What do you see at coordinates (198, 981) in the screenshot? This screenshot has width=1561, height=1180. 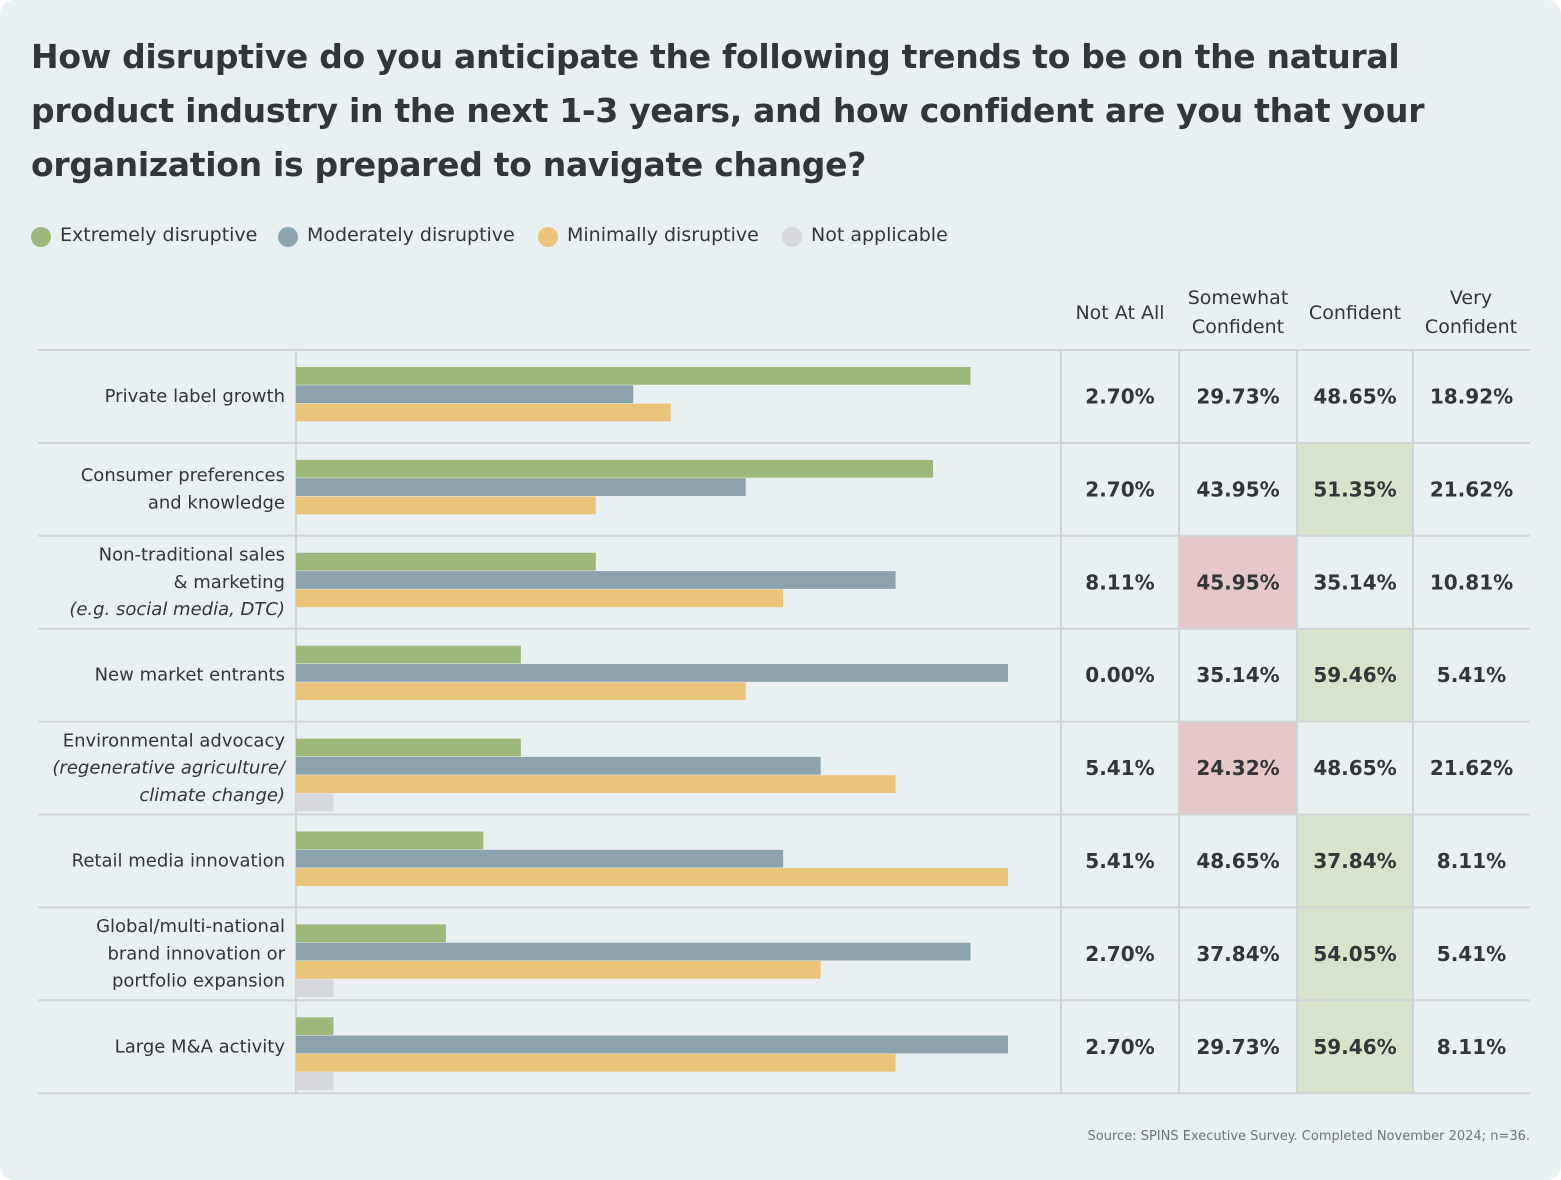 I see `category-label: portfolio expansion` at bounding box center [198, 981].